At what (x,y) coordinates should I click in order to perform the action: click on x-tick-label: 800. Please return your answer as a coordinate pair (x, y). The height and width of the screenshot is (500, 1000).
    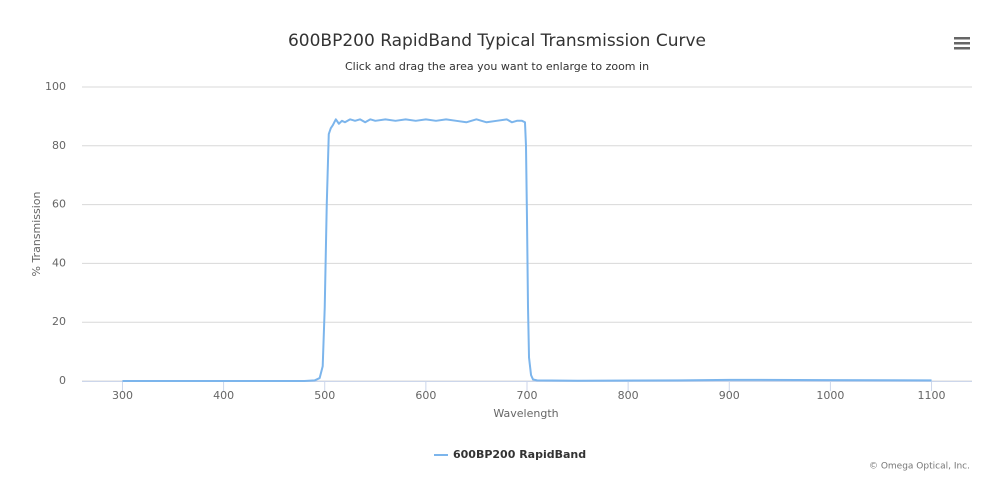
    Looking at the image, I should click on (628, 395).